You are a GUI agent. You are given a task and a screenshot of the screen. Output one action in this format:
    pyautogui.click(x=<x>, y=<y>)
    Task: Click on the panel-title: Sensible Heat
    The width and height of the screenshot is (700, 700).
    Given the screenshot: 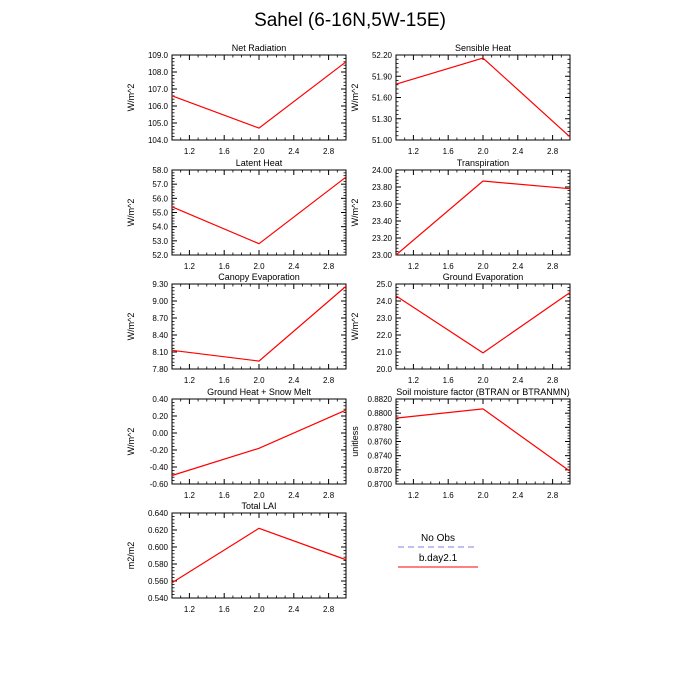 What is the action you would take?
    pyautogui.click(x=483, y=48)
    